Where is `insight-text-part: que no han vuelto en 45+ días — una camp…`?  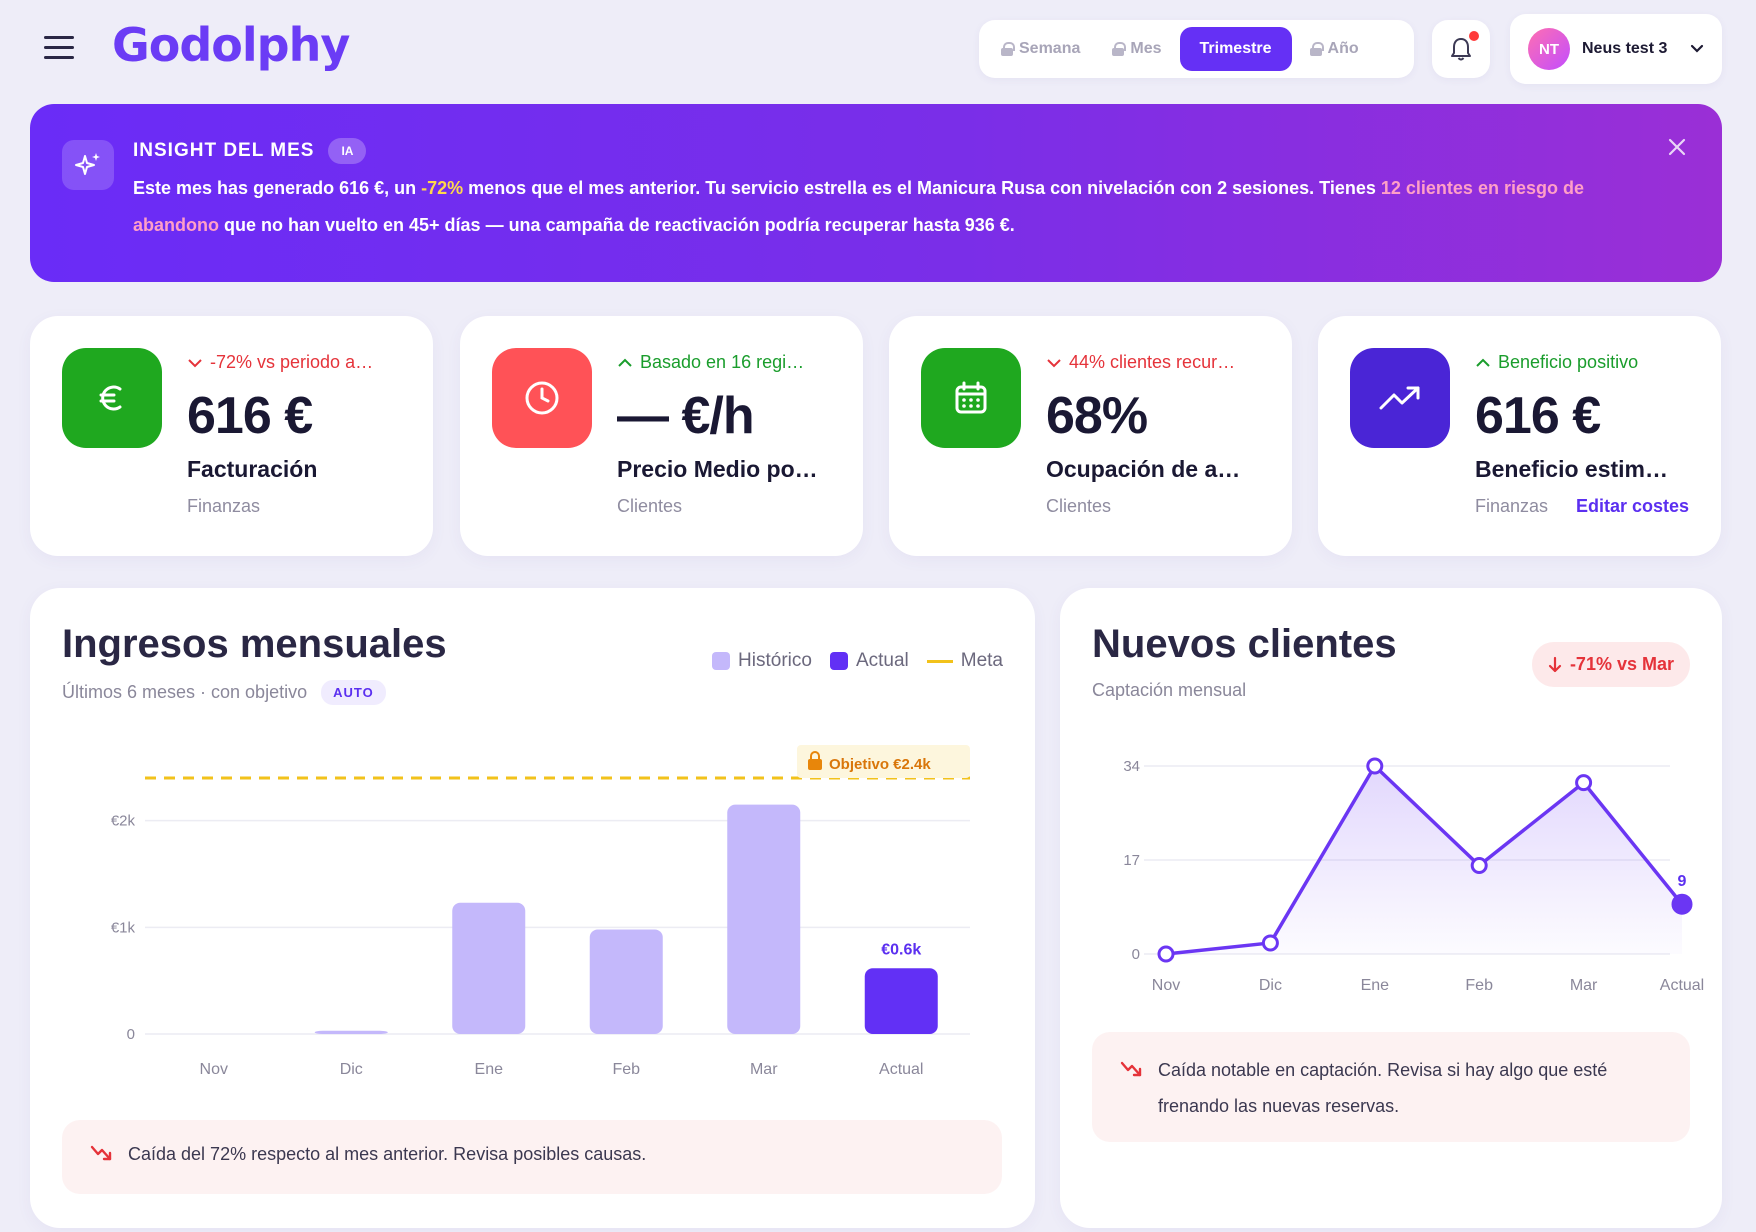 insight-text-part: que no han vuelto en 45+ días — una camp… is located at coordinates (592, 225).